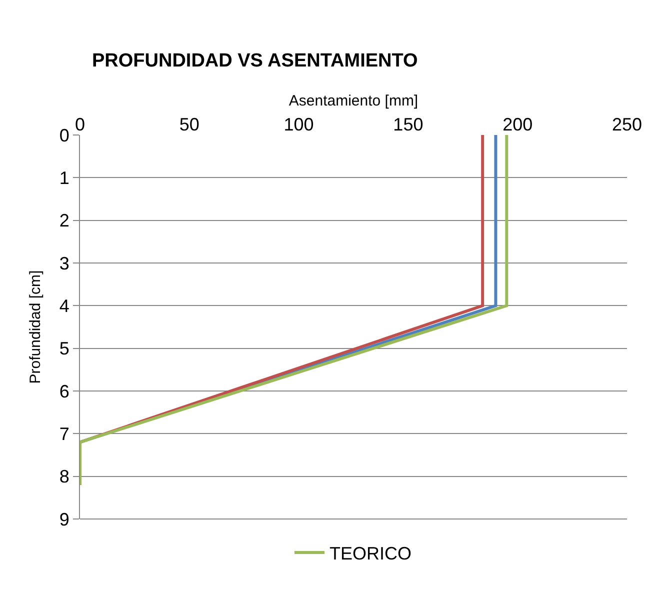  What do you see at coordinates (64, 348) in the screenshot?
I see `y-tick-label: 5` at bounding box center [64, 348].